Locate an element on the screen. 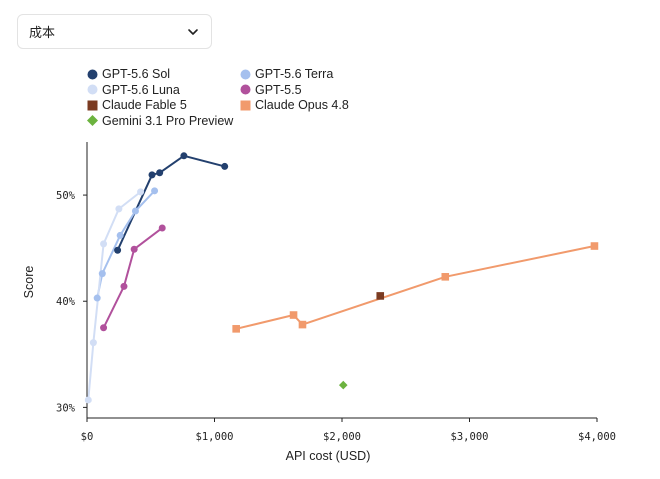  legend-item-gpt-5-6-sol: GPT-5.6 Sol is located at coordinates (163, 74).